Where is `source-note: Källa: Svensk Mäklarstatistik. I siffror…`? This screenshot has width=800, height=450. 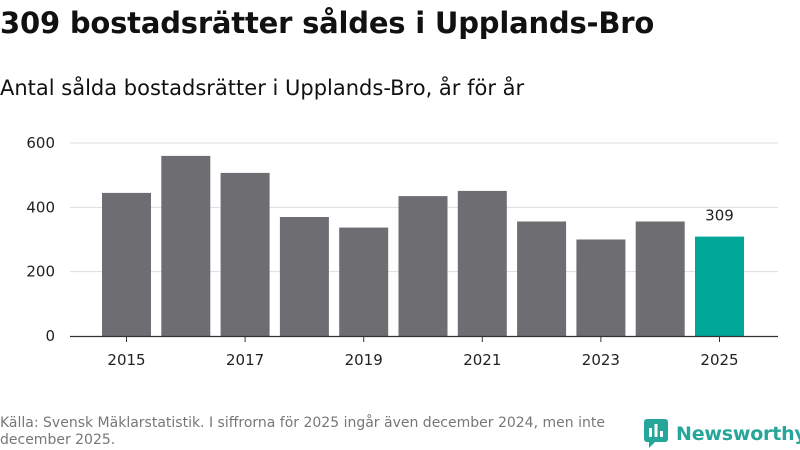
source-note: Källa: Svensk Mäklarstatistik. I siffror… is located at coordinates (302, 431).